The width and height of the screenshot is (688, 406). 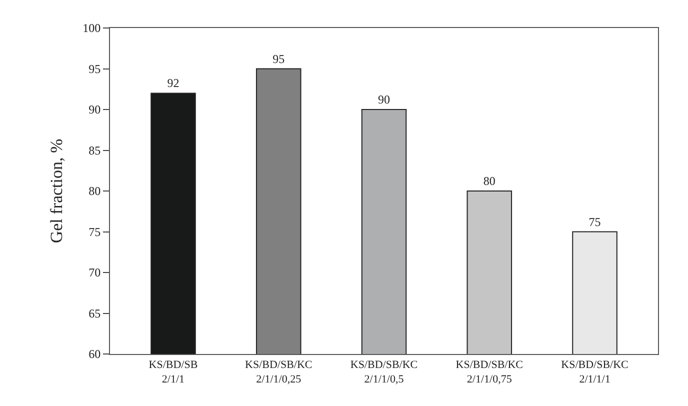 I want to click on data-label: 75, so click(x=594, y=221).